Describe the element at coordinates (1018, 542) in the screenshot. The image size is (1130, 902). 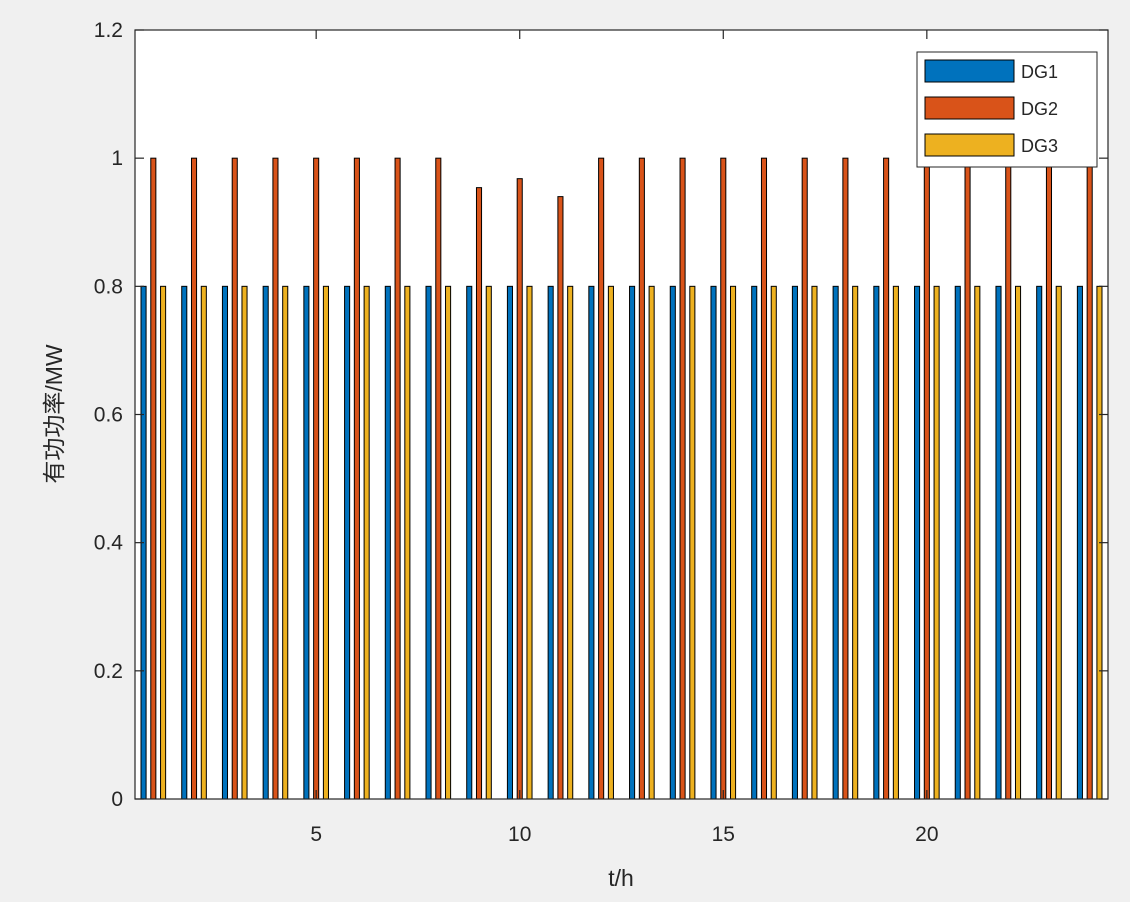
I see `bar-dg3-t22` at that location.